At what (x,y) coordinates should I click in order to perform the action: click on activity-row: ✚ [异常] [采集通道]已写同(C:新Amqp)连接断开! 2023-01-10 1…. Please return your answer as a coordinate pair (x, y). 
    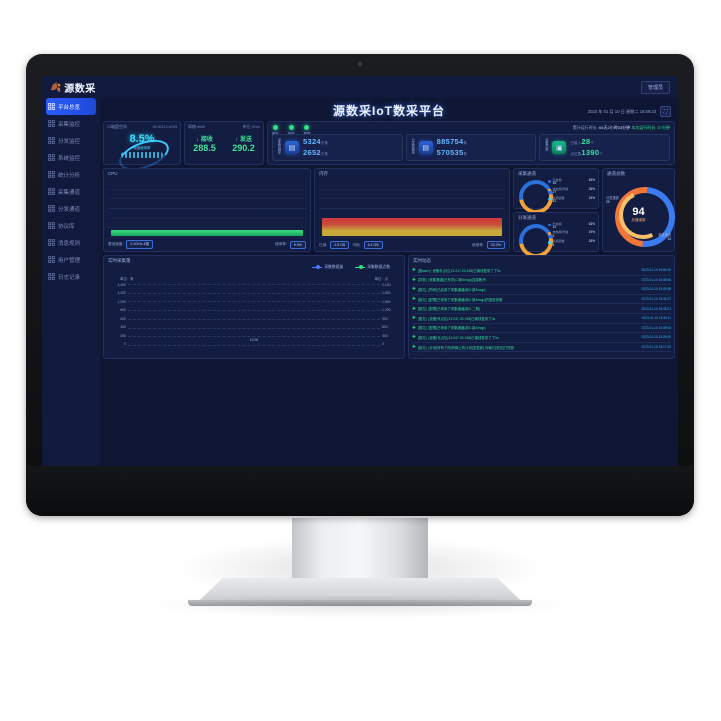
    Looking at the image, I should click on (541, 281).